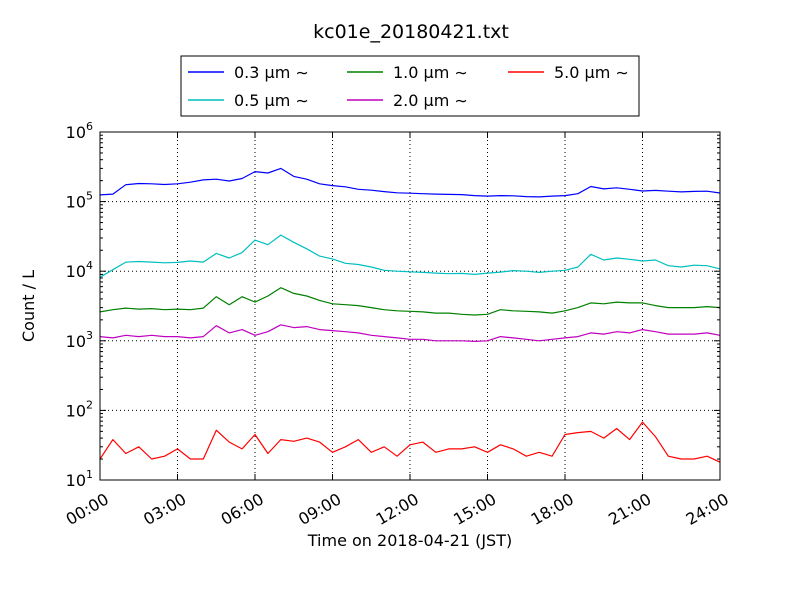 The width and height of the screenshot is (800, 600). I want to click on legend: 0.3 μm ∼ 0.5 μm ∼ 1.0 μm ∼ 2.0 μm ∼ 5.0 μm ∼, so click(410, 86).